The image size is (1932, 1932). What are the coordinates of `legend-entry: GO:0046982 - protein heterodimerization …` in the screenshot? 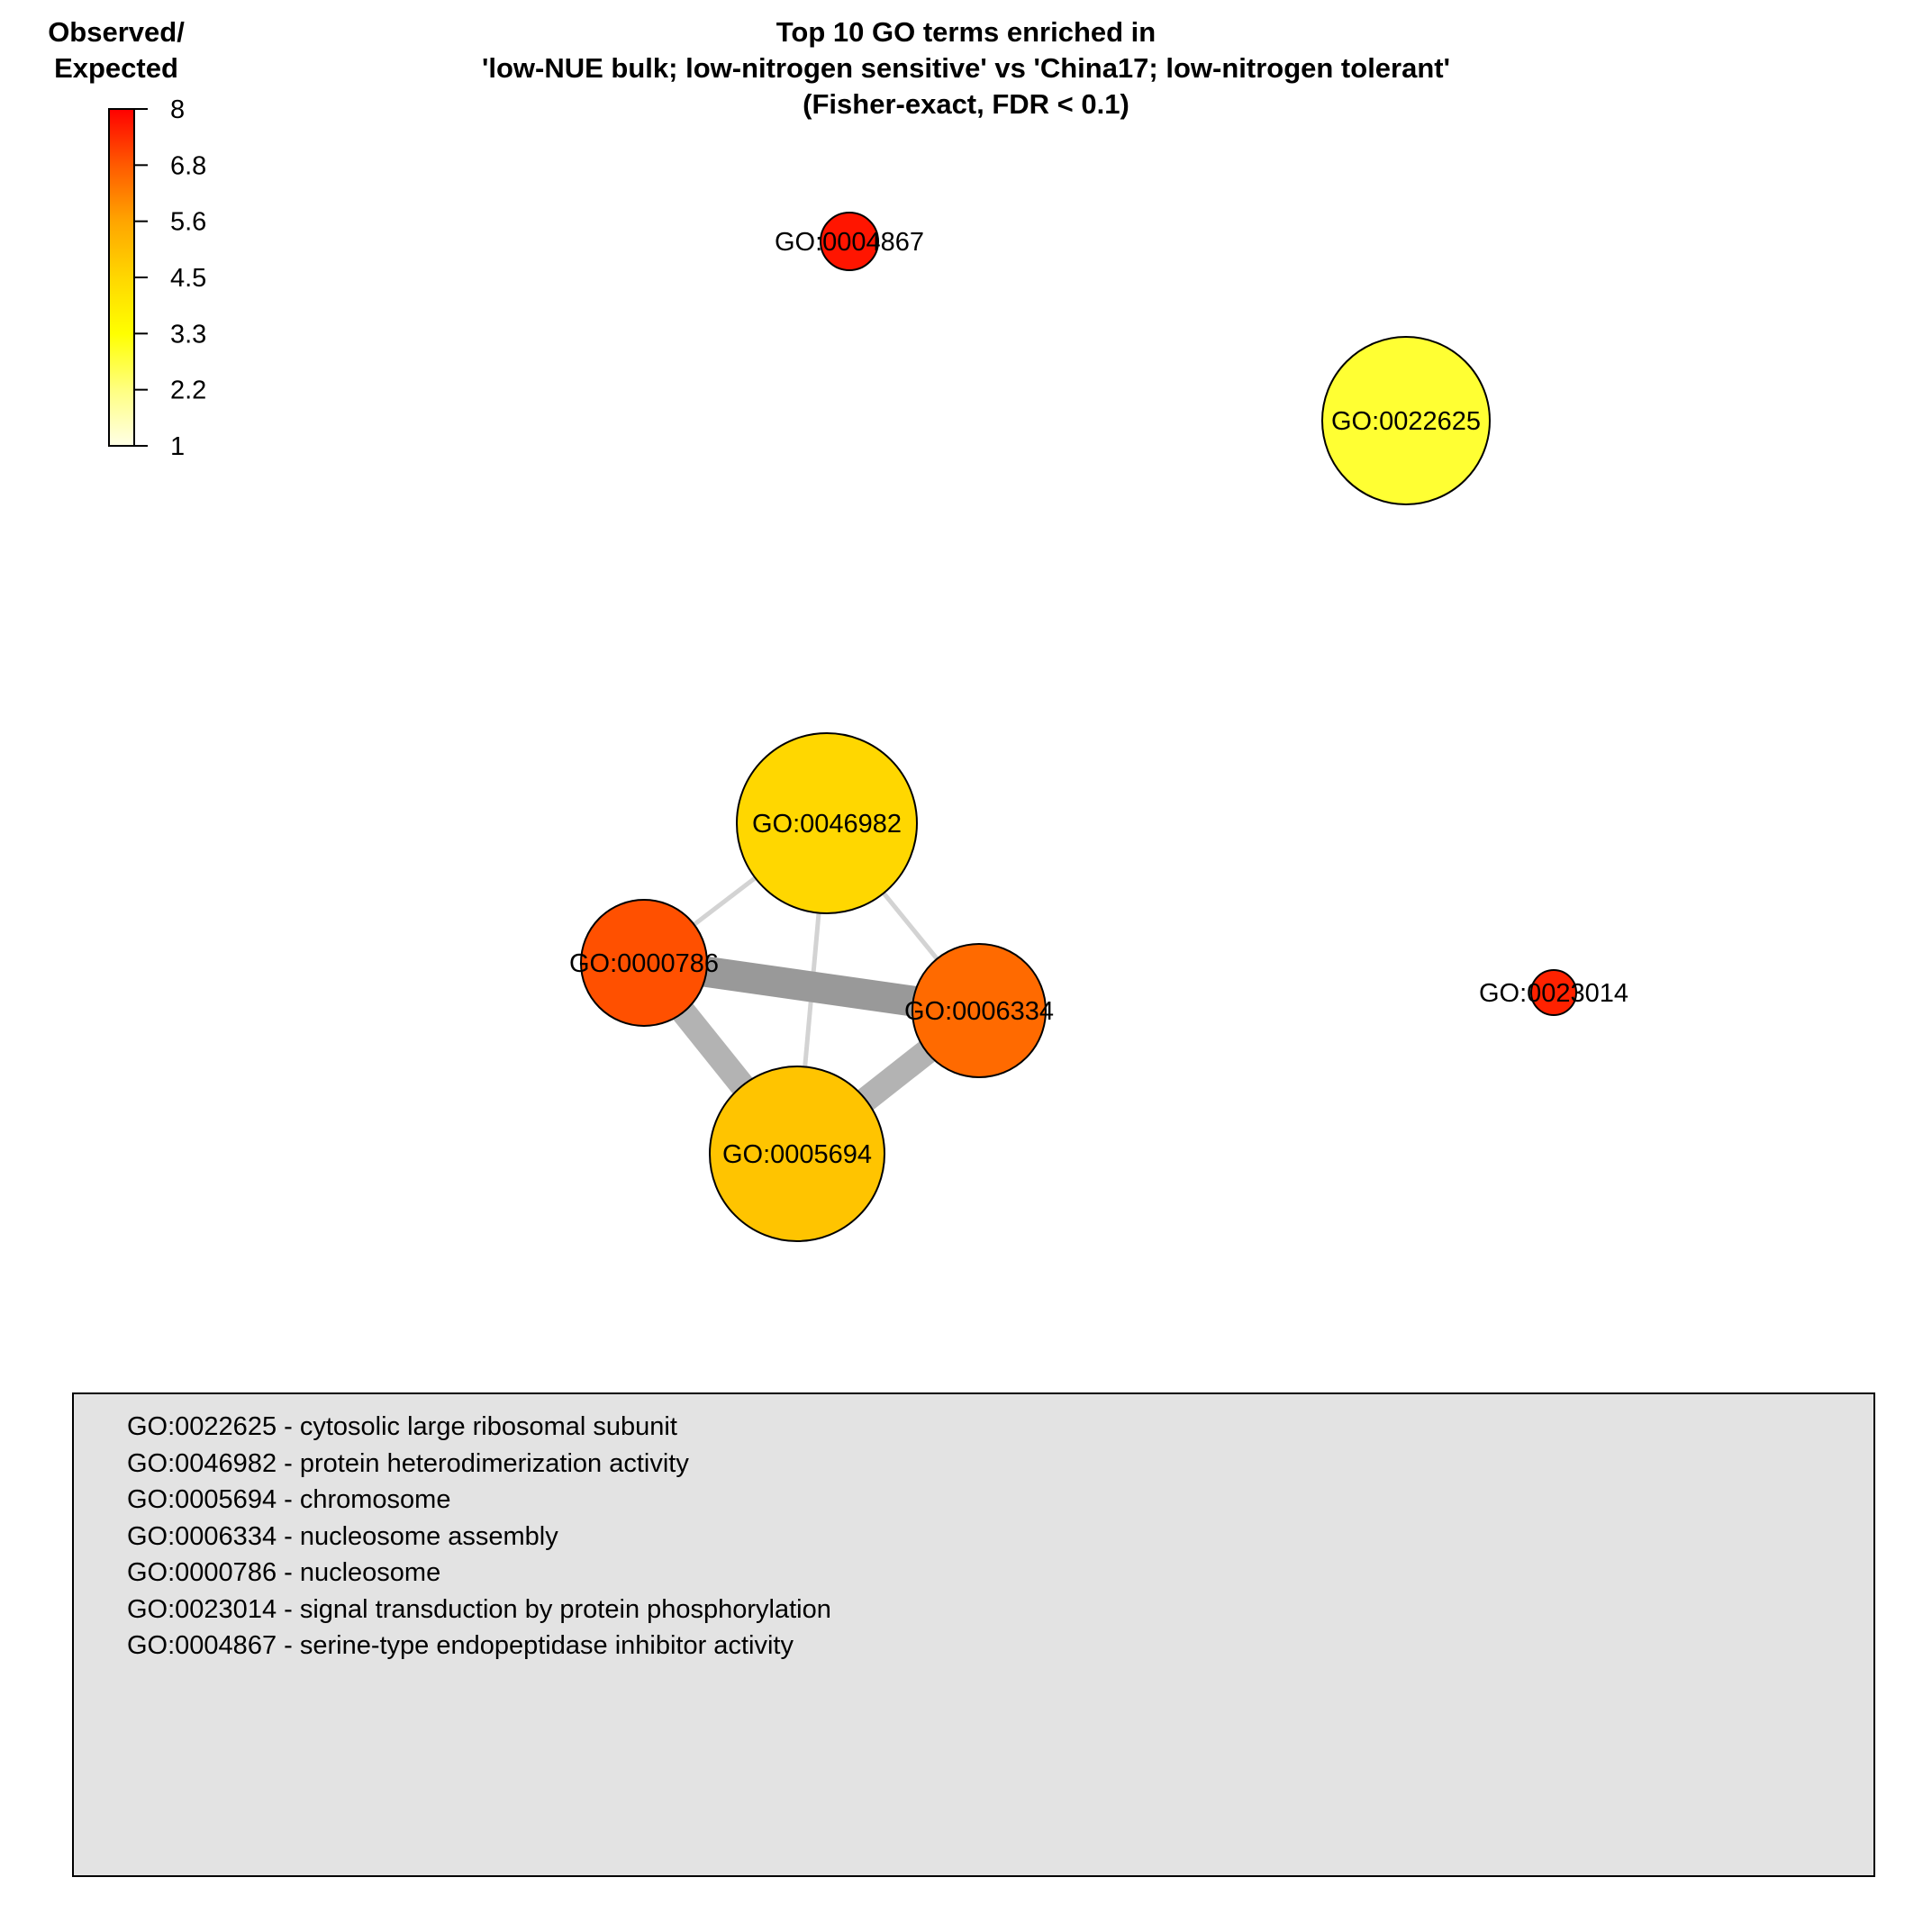 It's located at (408, 1463).